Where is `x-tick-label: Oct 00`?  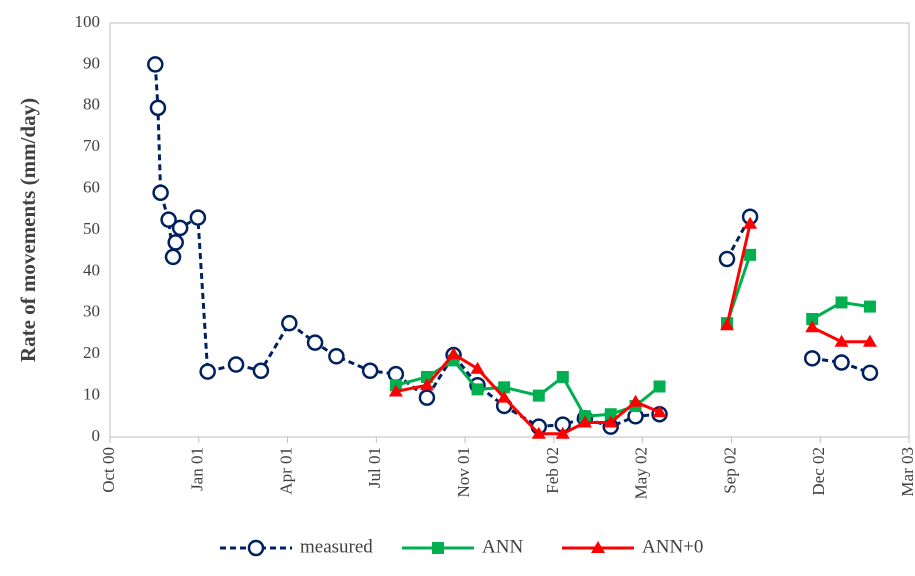 x-tick-label: Oct 00 is located at coordinates (108, 470).